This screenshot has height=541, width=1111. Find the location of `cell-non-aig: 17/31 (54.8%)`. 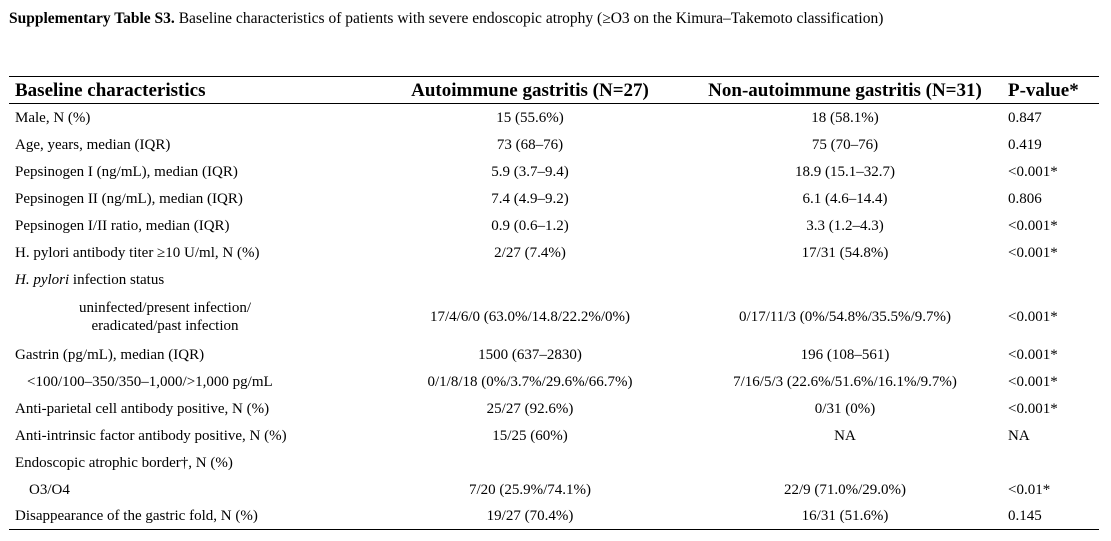

cell-non-aig: 17/31 (54.8%) is located at coordinates (845, 252).